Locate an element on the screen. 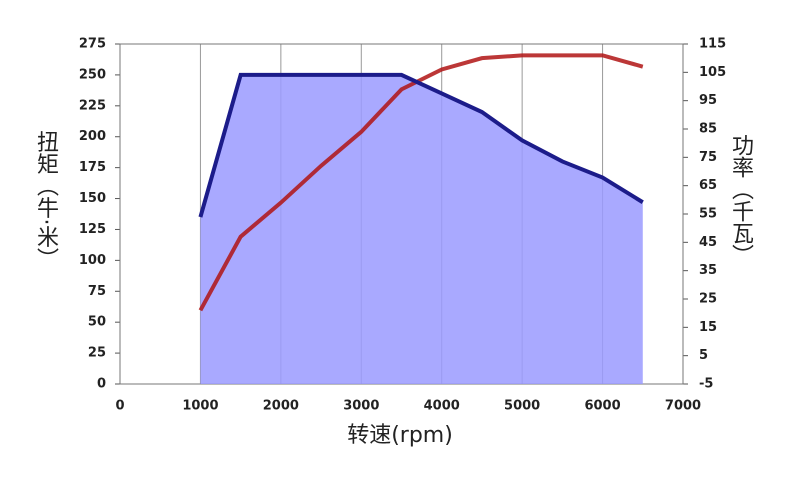  y2-tick-label: 55 is located at coordinates (708, 214).